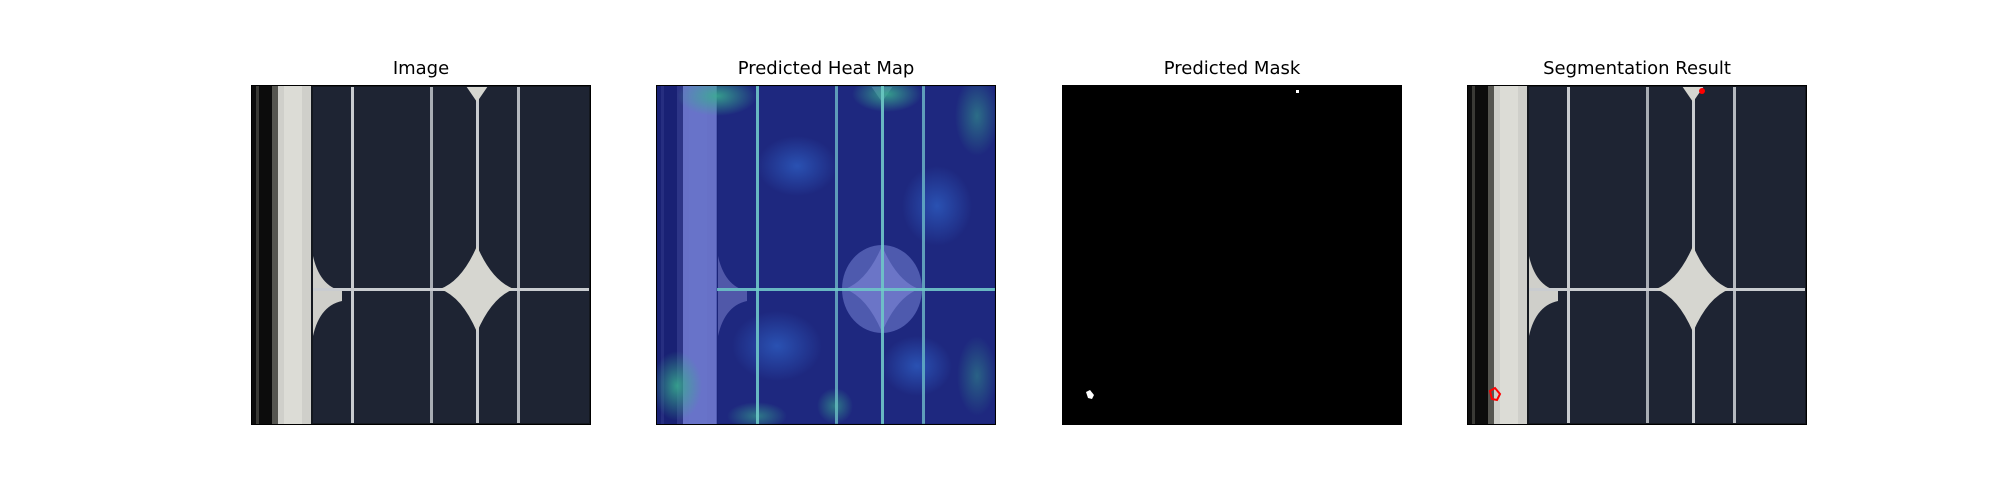  What do you see at coordinates (1297, 91) in the screenshot?
I see `mask-blob-top` at bounding box center [1297, 91].